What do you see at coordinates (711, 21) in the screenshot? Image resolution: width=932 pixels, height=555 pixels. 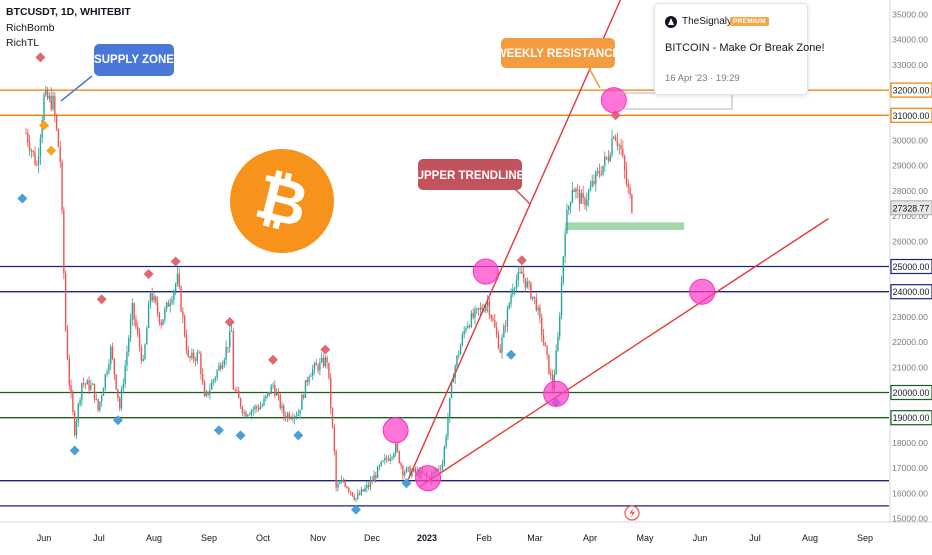 I see `idea-card-author: TheSignalyst` at bounding box center [711, 21].